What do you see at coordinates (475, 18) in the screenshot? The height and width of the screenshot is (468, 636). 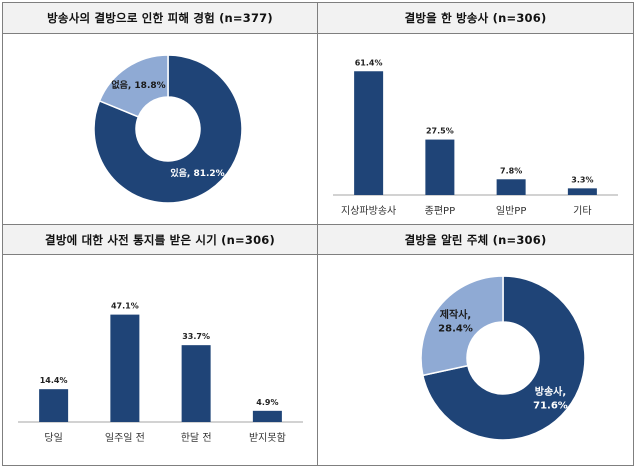 I see `broadcaster-chart-title: 결방을 한 방송사 (n=306)` at bounding box center [475, 18].